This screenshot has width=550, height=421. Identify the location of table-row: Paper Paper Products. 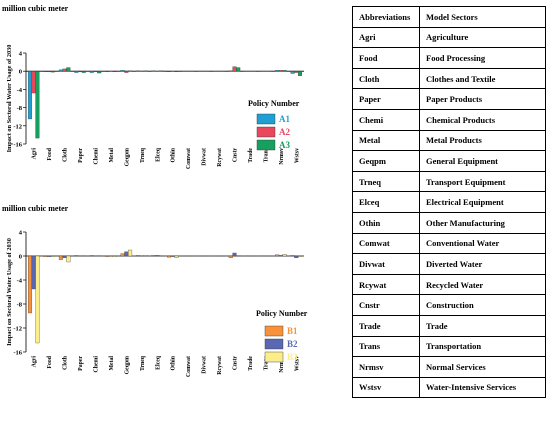
(449, 99).